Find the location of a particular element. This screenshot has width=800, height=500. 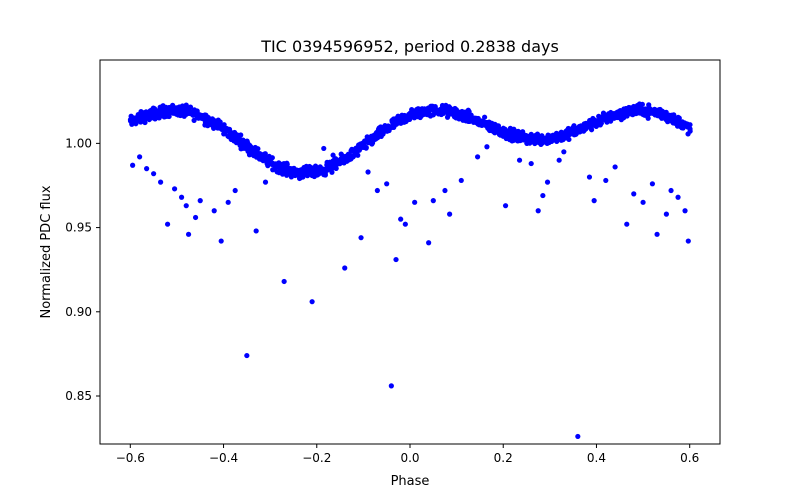

x-axis-label: Phase is located at coordinates (410, 481).